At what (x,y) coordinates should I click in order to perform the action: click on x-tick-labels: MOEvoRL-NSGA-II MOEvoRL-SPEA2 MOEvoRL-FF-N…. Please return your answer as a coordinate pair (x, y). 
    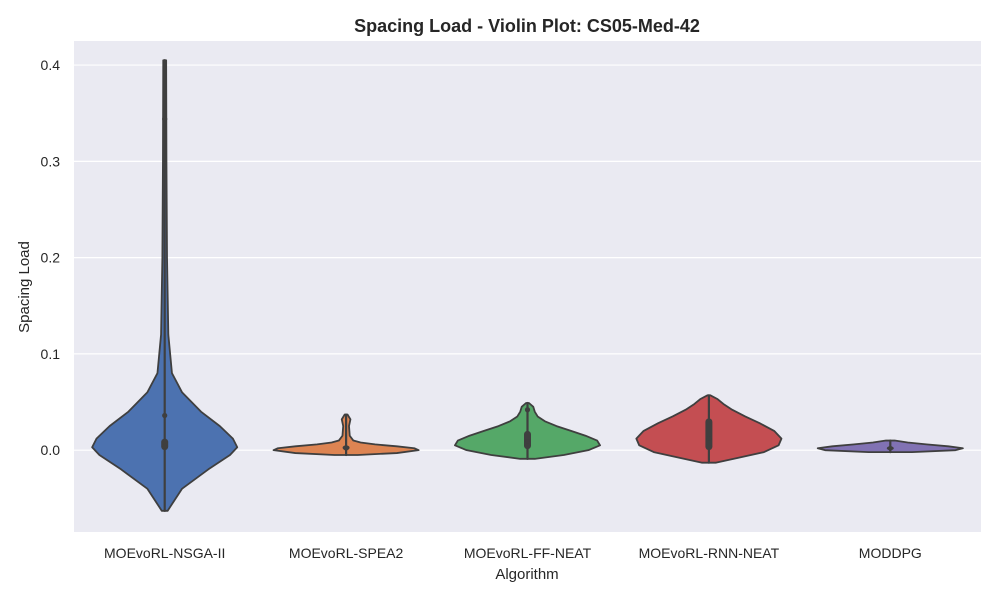
    Looking at the image, I should click on (513, 553).